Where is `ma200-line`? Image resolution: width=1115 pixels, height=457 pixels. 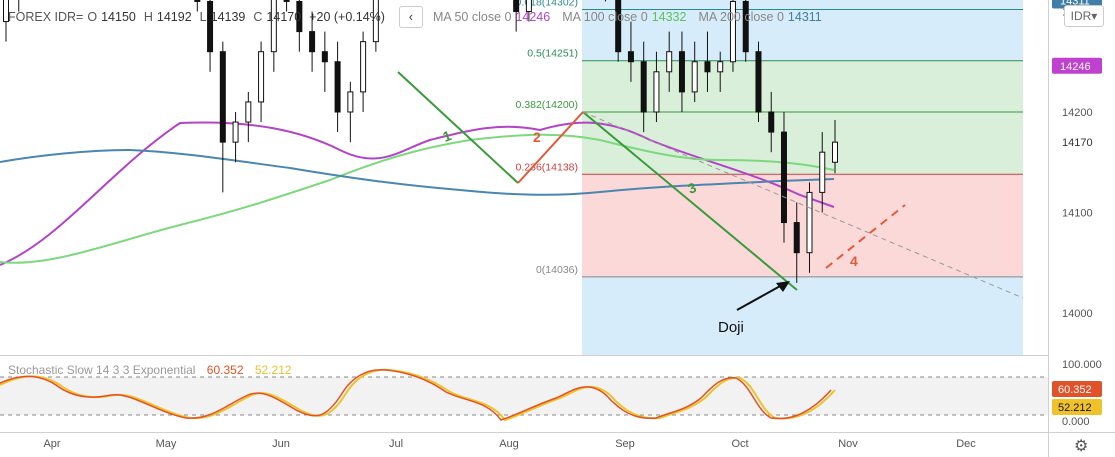
ma200-line is located at coordinates (417, 172).